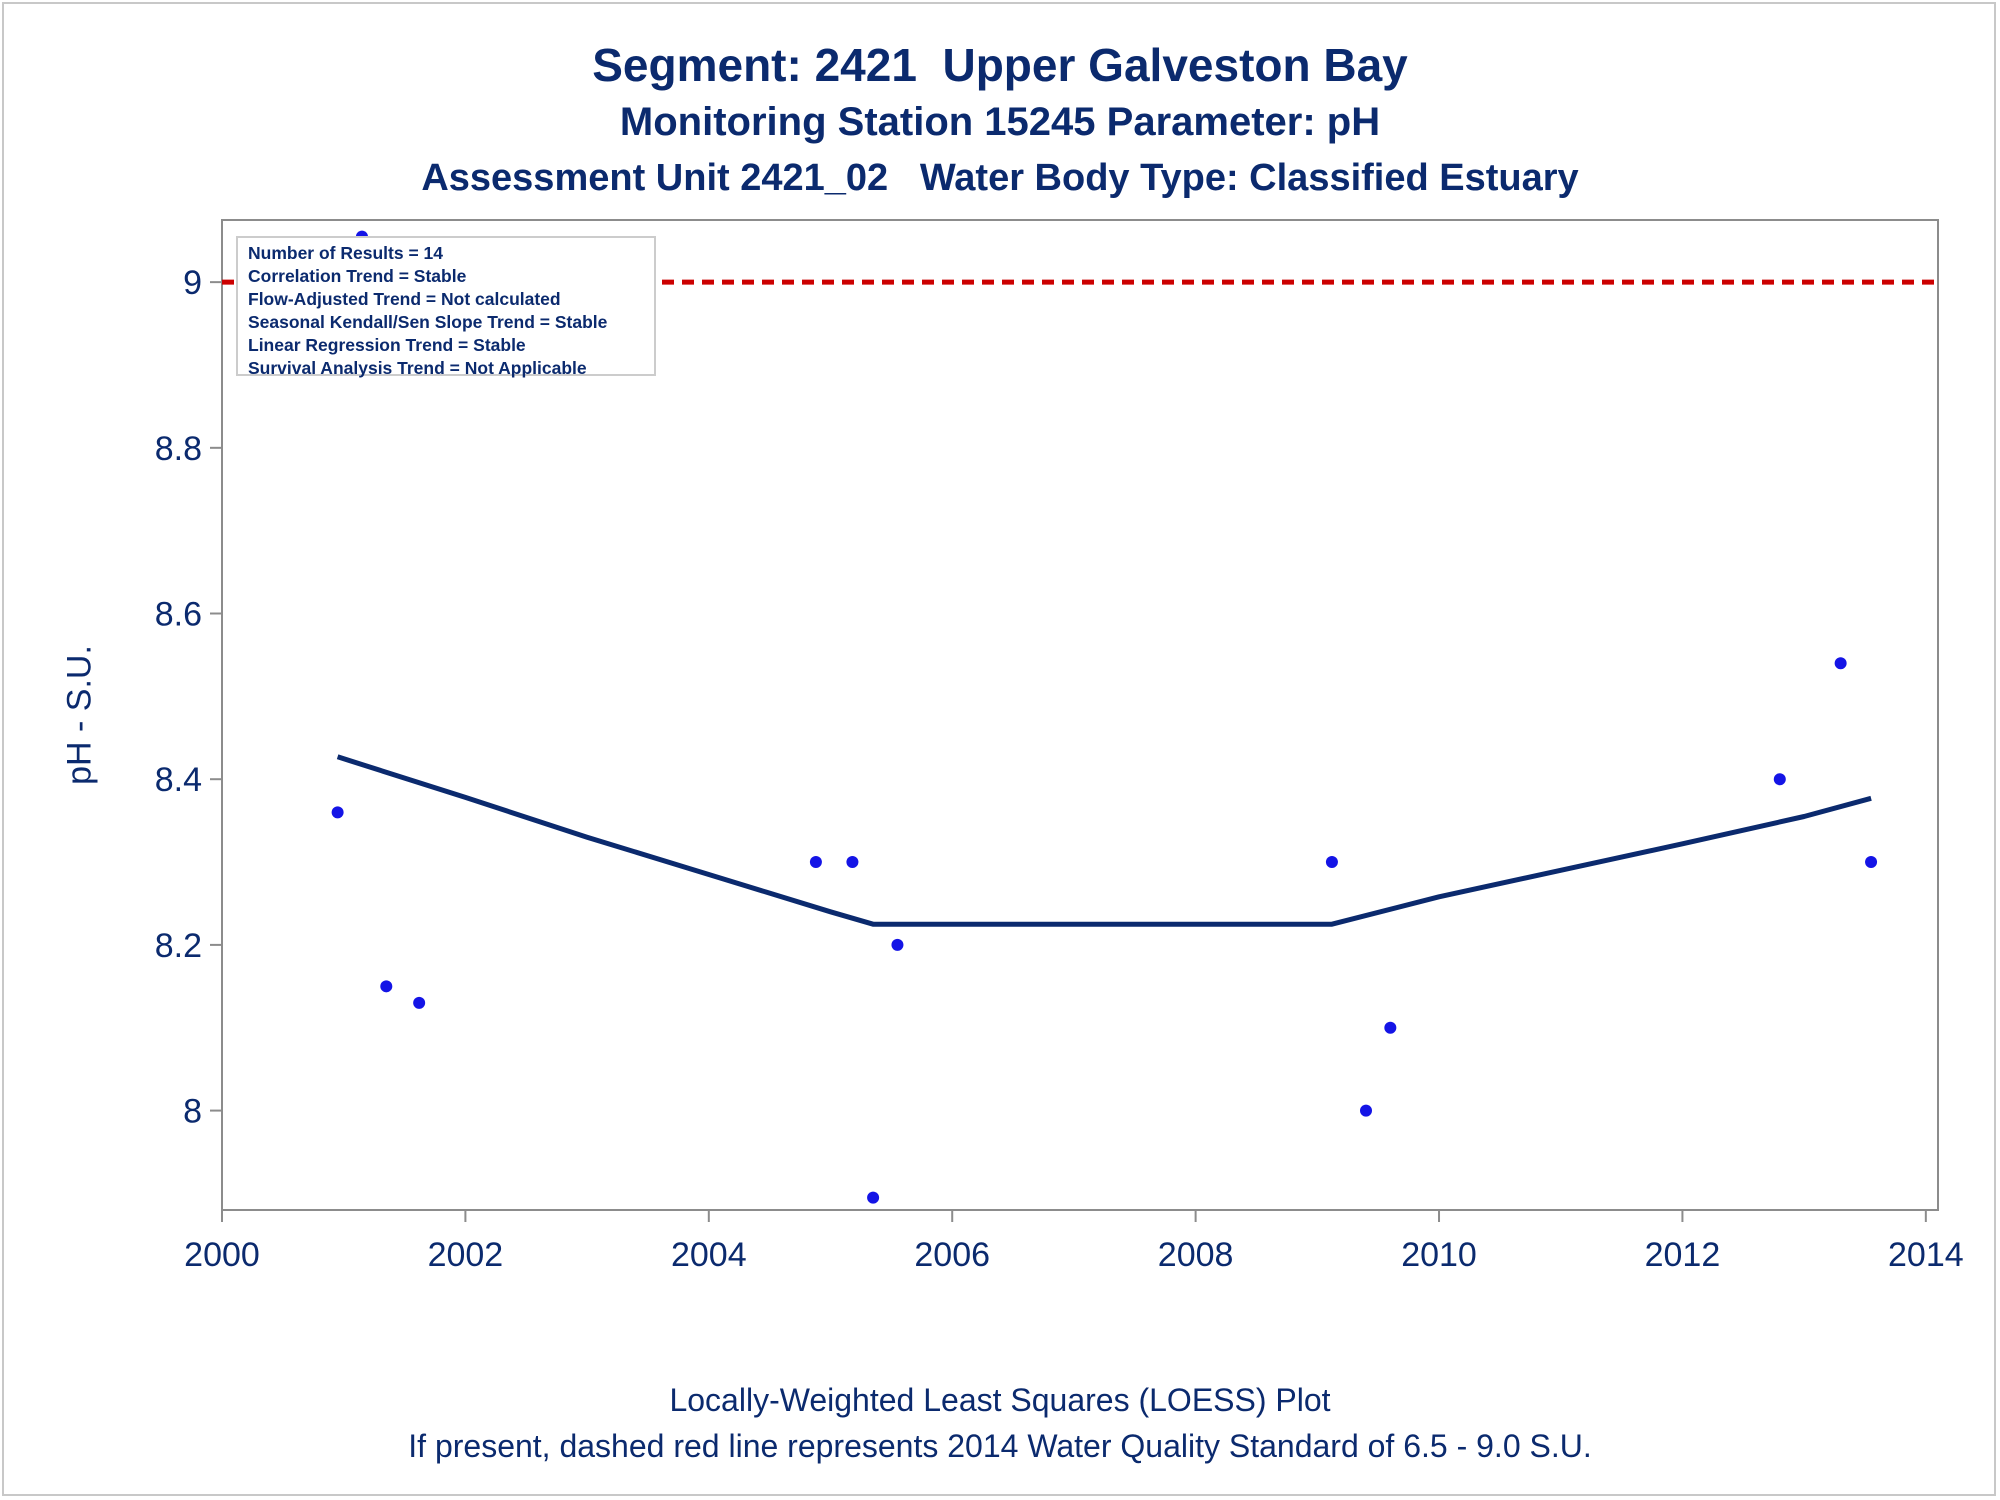 The image size is (2000, 1500). What do you see at coordinates (1926, 1255) in the screenshot?
I see `x-tick-label: 2014` at bounding box center [1926, 1255].